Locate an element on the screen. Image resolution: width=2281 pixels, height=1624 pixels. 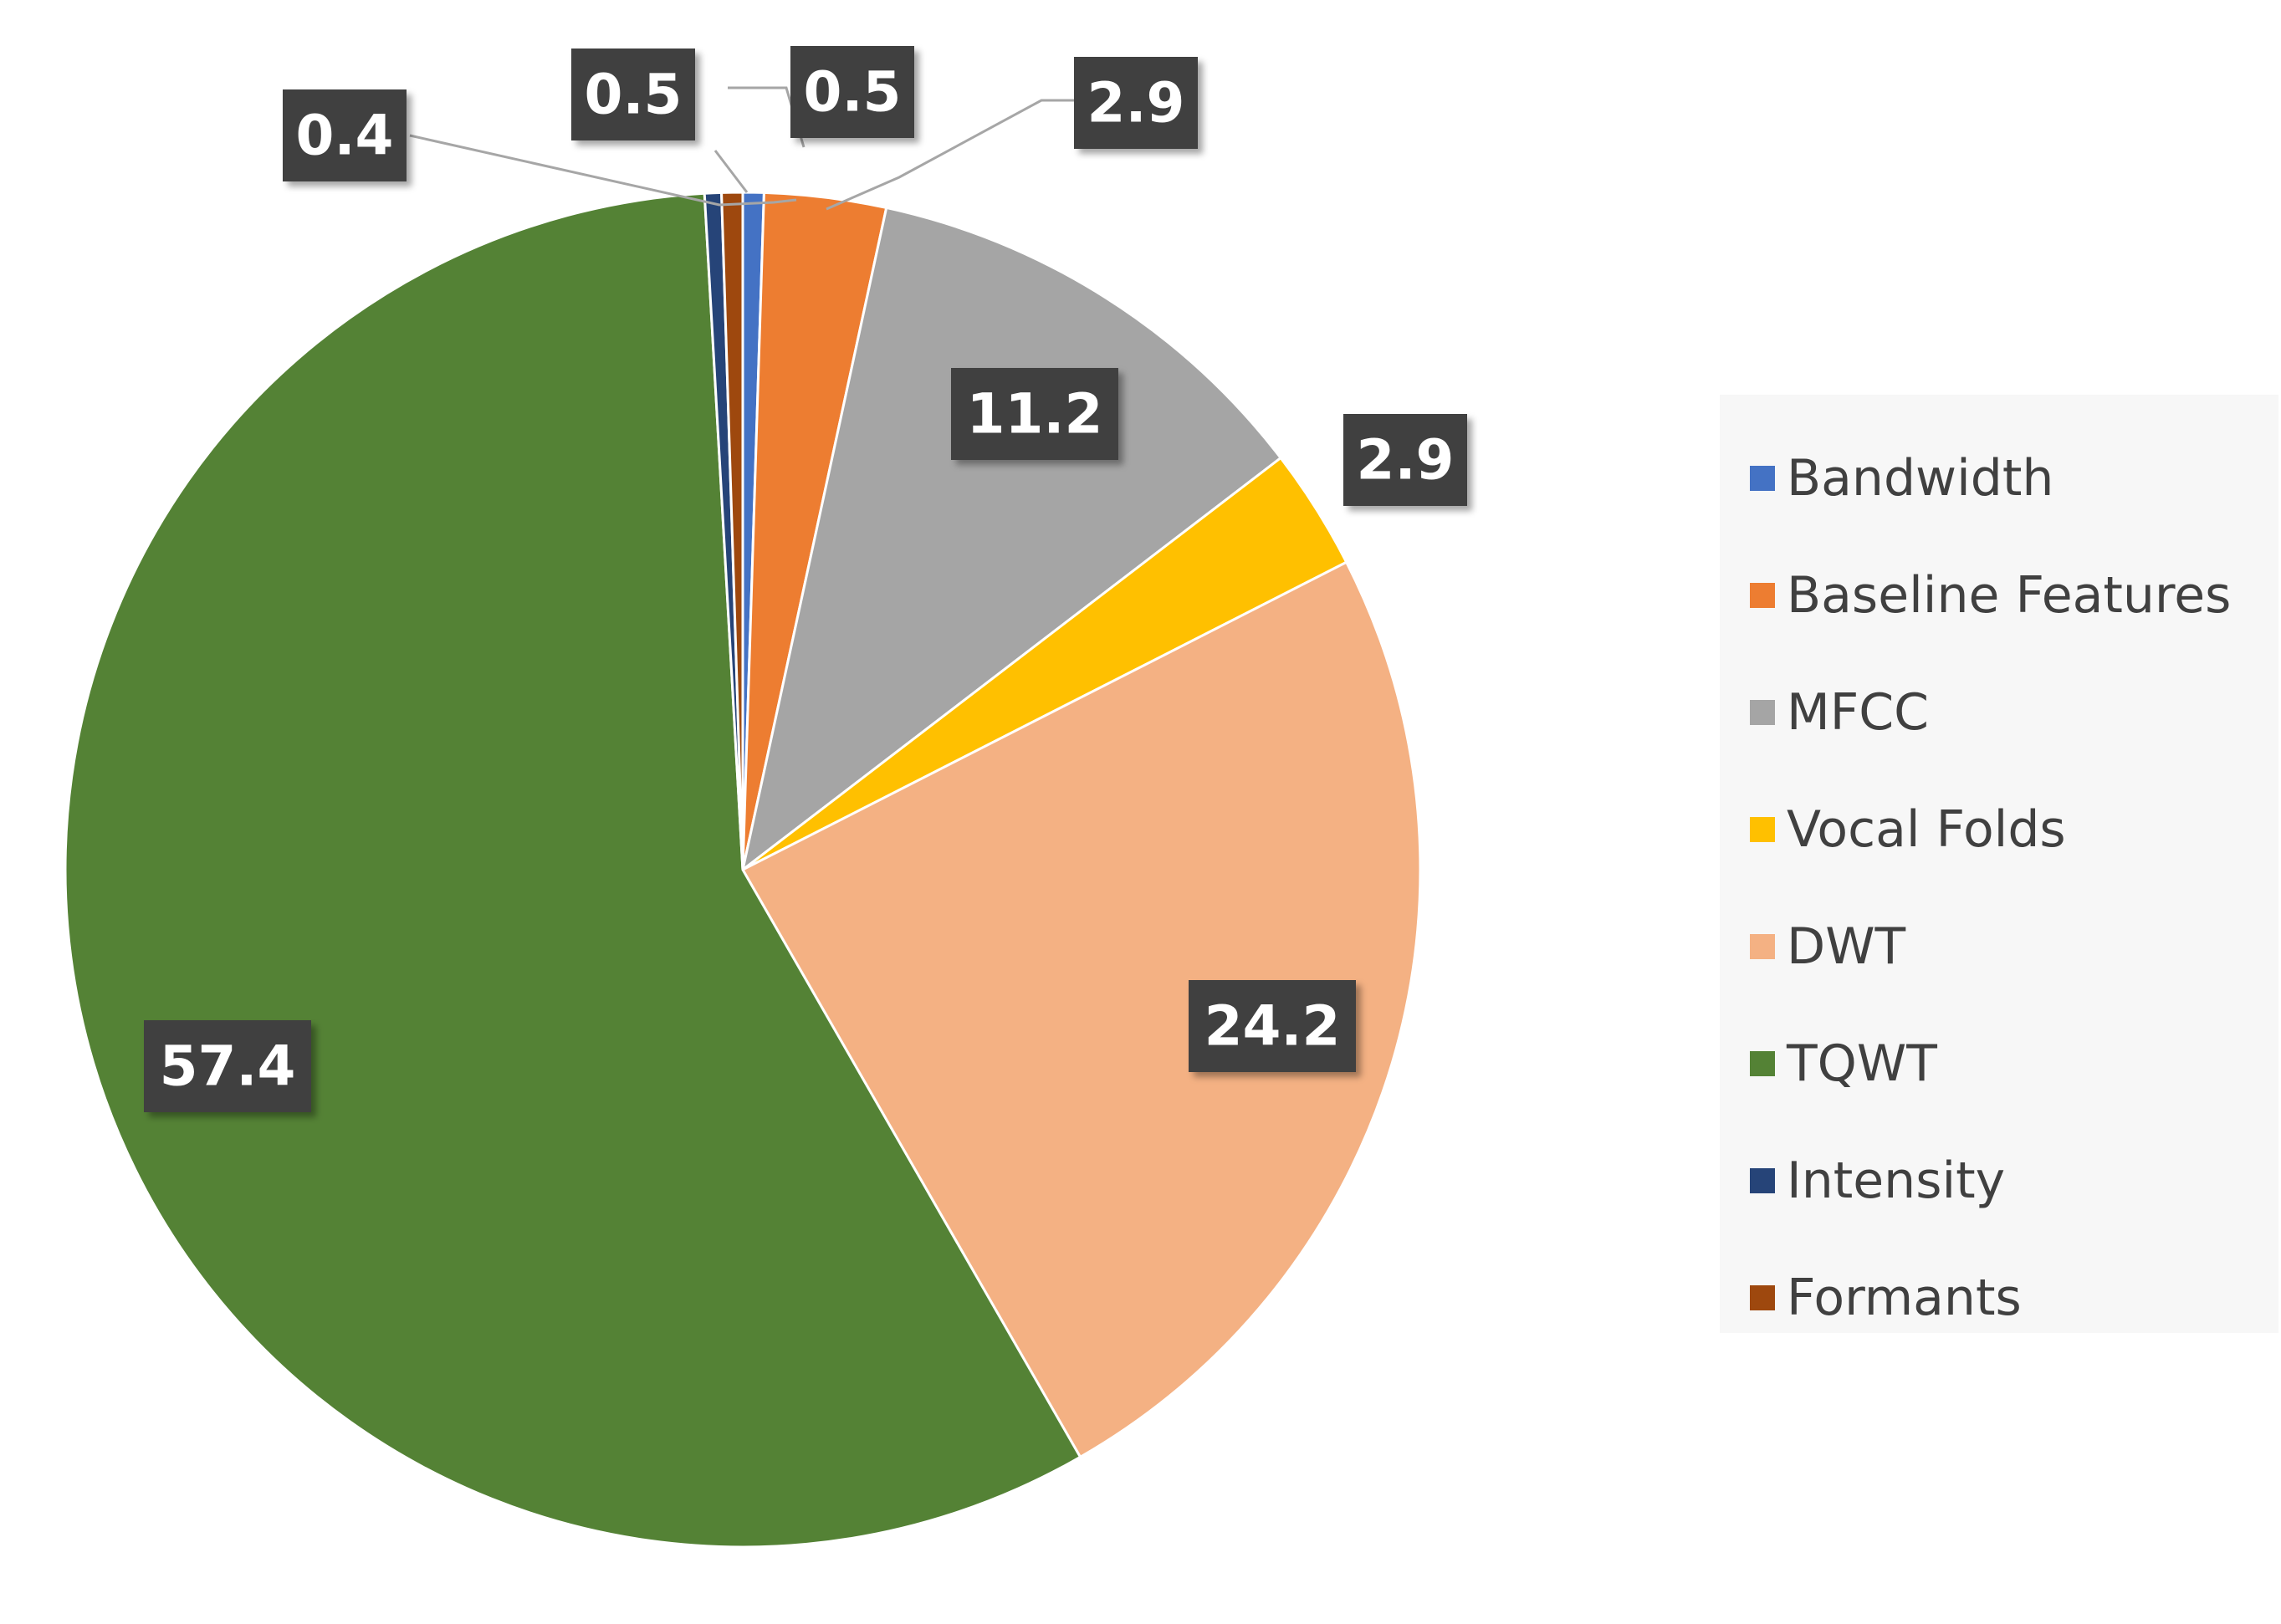
legend-item-vocal-folds: Vocal Folds is located at coordinates (1999, 829).